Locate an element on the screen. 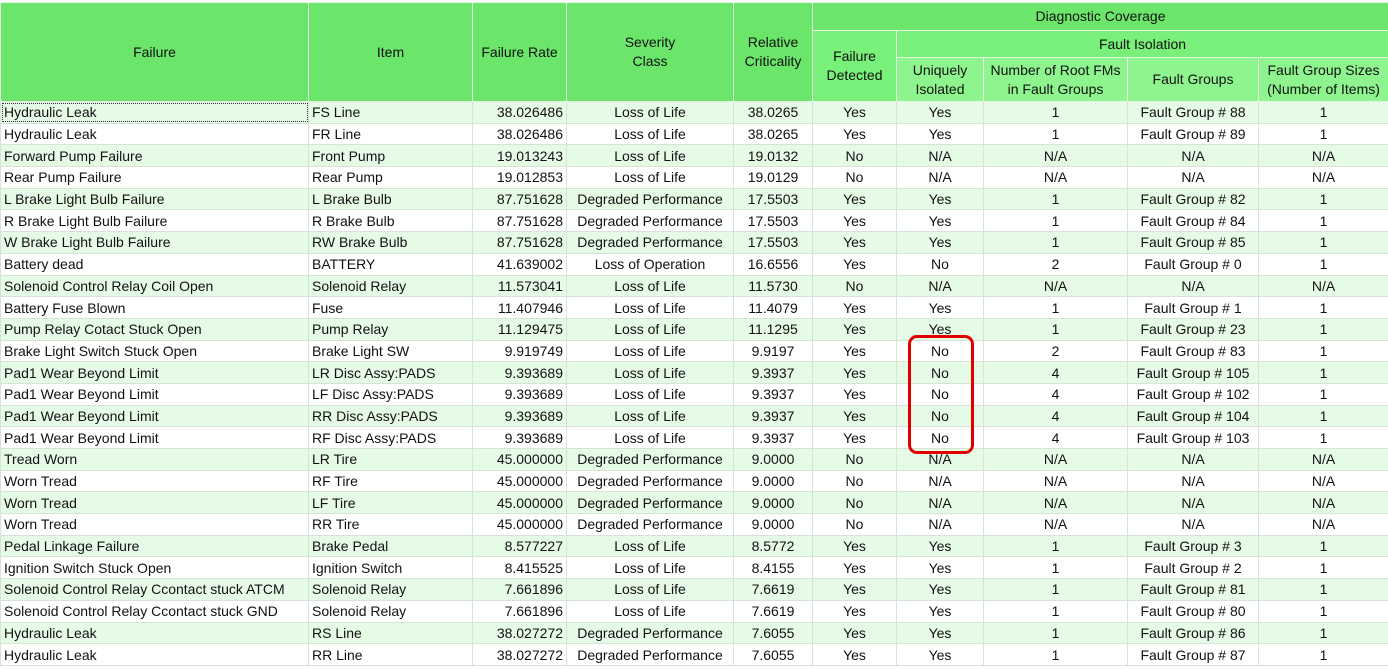  cell-item: RW Brake Bulb is located at coordinates (390, 242).